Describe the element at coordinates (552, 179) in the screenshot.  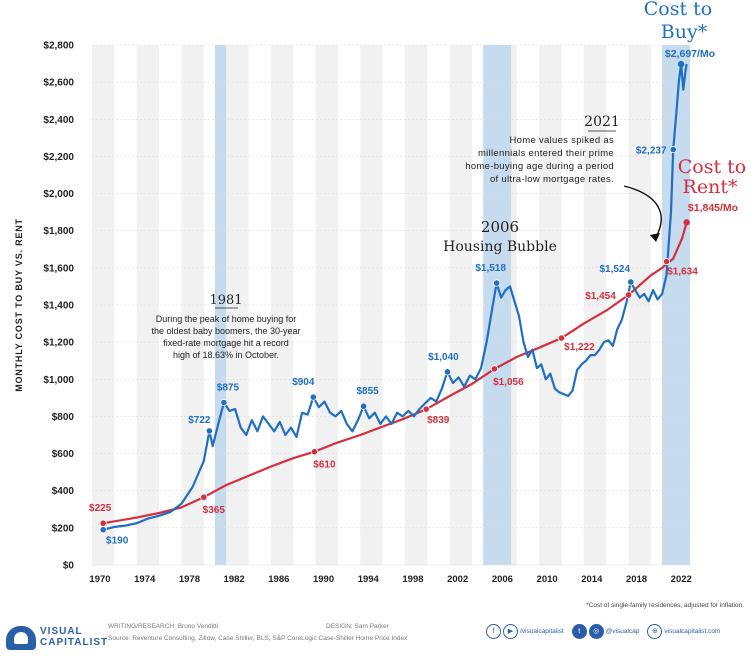
I see `annotation-2021-line-4: of ultra-low mortgage rates.` at that location.